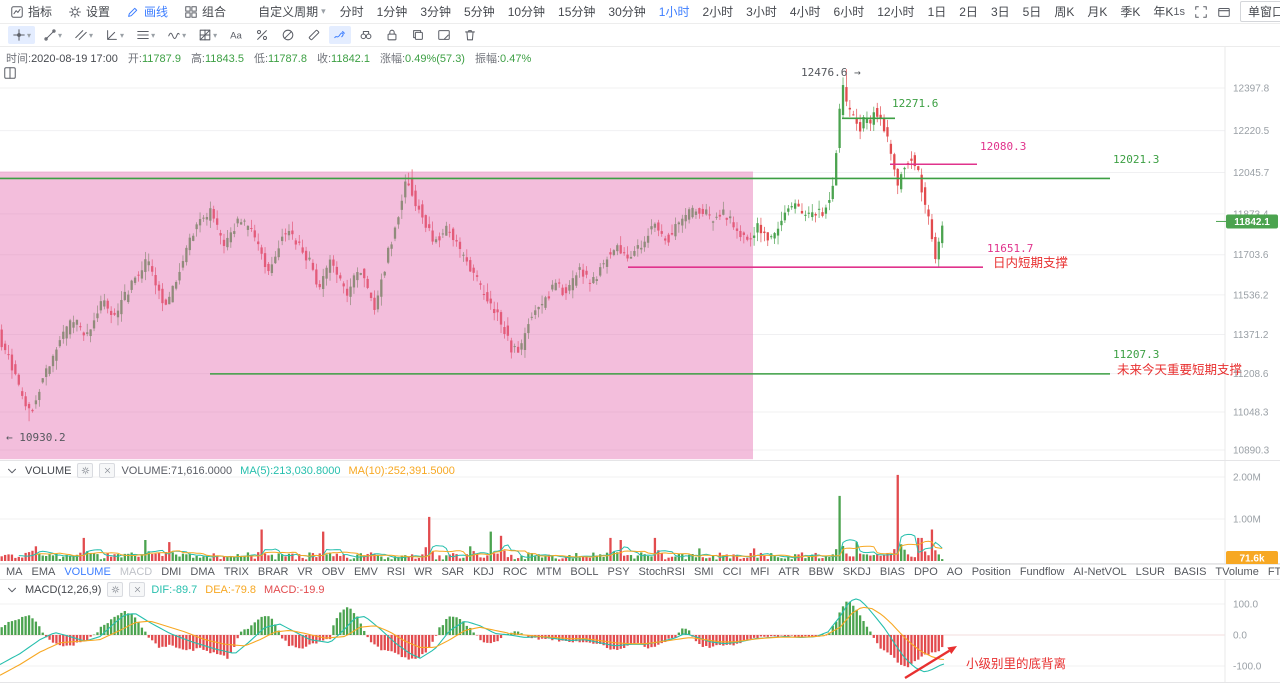  Describe the element at coordinates (821, 572) in the screenshot. I see `tab-BBW: BBW` at that location.